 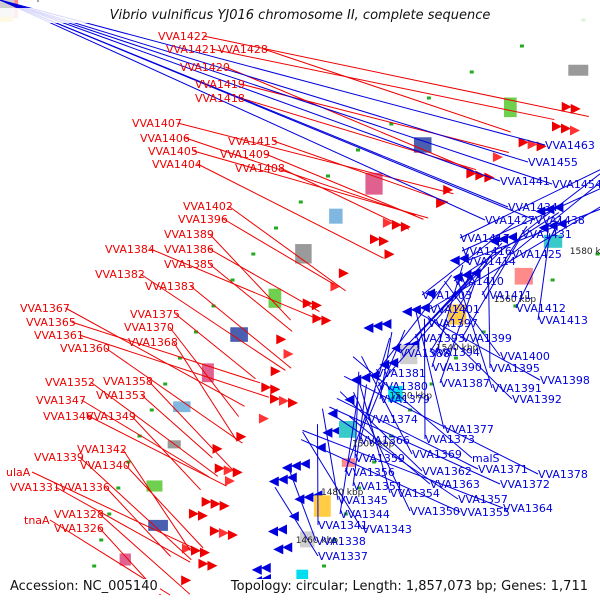 I want to click on reverse-gene-label: VVA1377, so click(x=469, y=429).